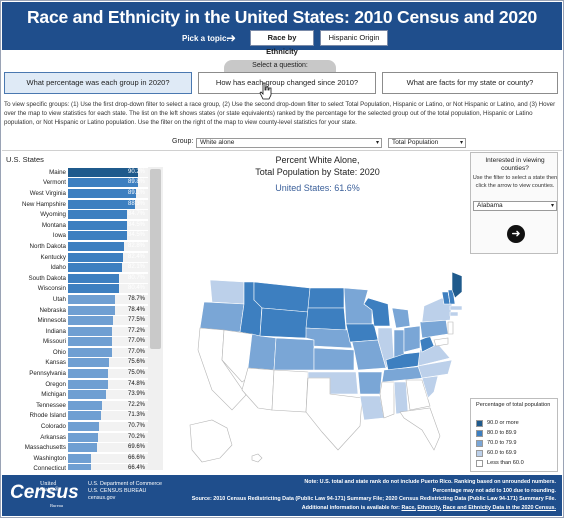  I want to click on state-row: Washington 66.6%, so click(86, 458).